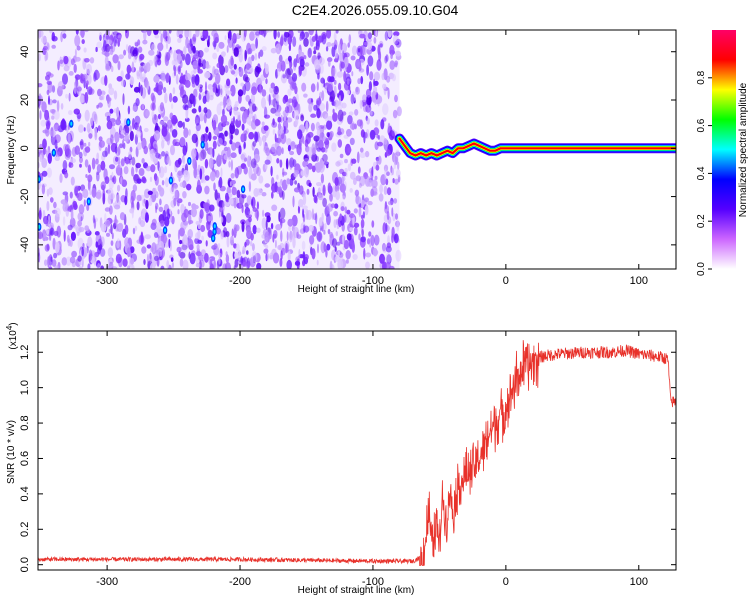  Describe the element at coordinates (373, 582) in the screenshot. I see `x-tick-label: -100` at that location.